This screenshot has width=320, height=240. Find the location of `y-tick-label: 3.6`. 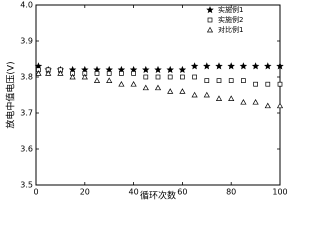

y-tick-label: 3.6 is located at coordinates (26, 149).